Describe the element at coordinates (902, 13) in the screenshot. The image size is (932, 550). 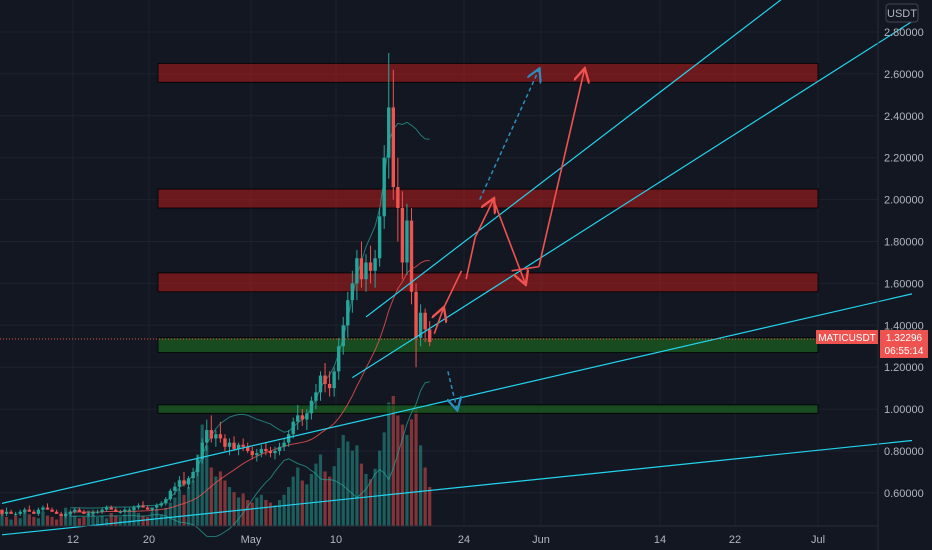
I see `currency-button` at that location.